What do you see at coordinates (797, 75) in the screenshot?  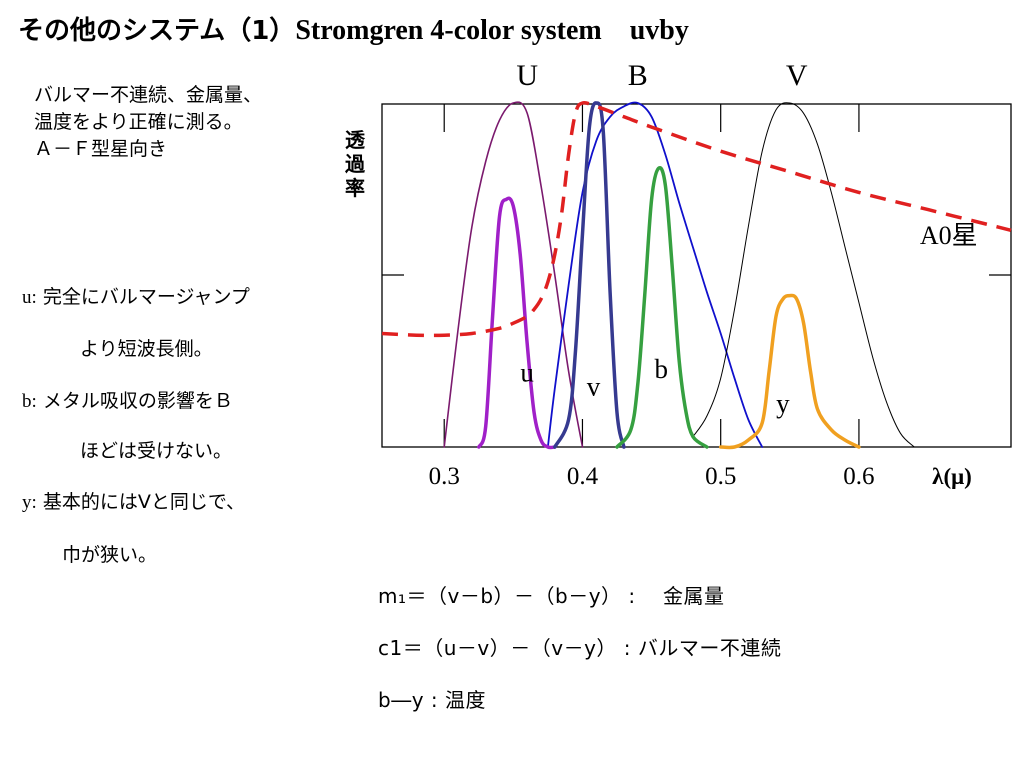 I see `band-label-V: V` at bounding box center [797, 75].